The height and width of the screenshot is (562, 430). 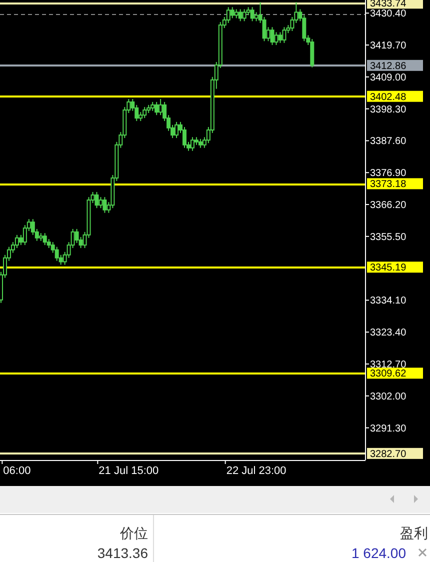 What do you see at coordinates (256, 471) in the screenshot?
I see `x-tick-label: 22 Jul 23:00` at bounding box center [256, 471].